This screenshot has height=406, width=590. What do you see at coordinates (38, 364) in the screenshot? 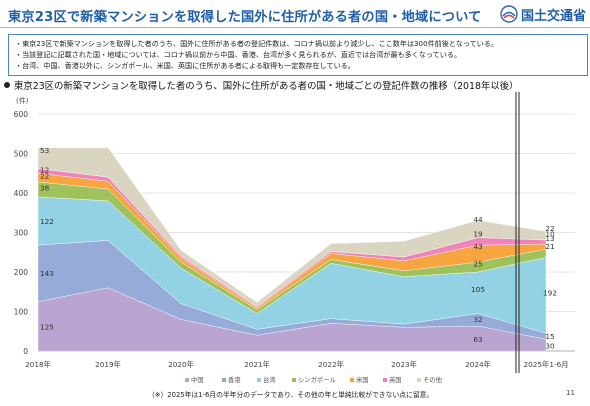
I see `x-tick-label: 2018年` at bounding box center [38, 364].